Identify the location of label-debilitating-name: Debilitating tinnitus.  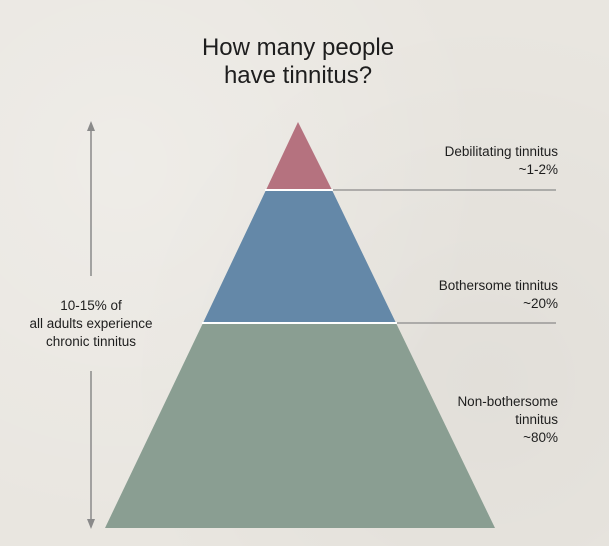
(501, 151).